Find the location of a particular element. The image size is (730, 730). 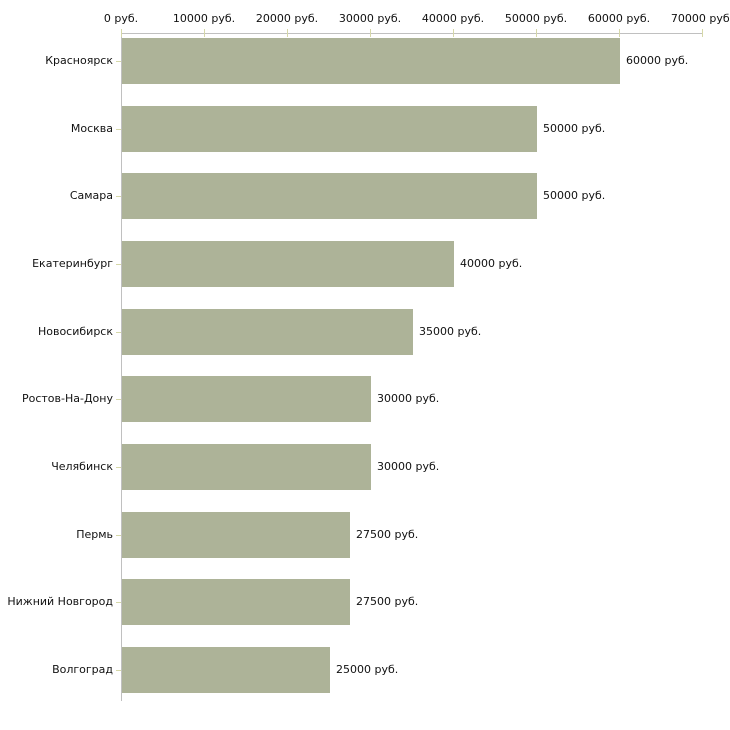

bar-value-label: 40000 руб. is located at coordinates (491, 263).